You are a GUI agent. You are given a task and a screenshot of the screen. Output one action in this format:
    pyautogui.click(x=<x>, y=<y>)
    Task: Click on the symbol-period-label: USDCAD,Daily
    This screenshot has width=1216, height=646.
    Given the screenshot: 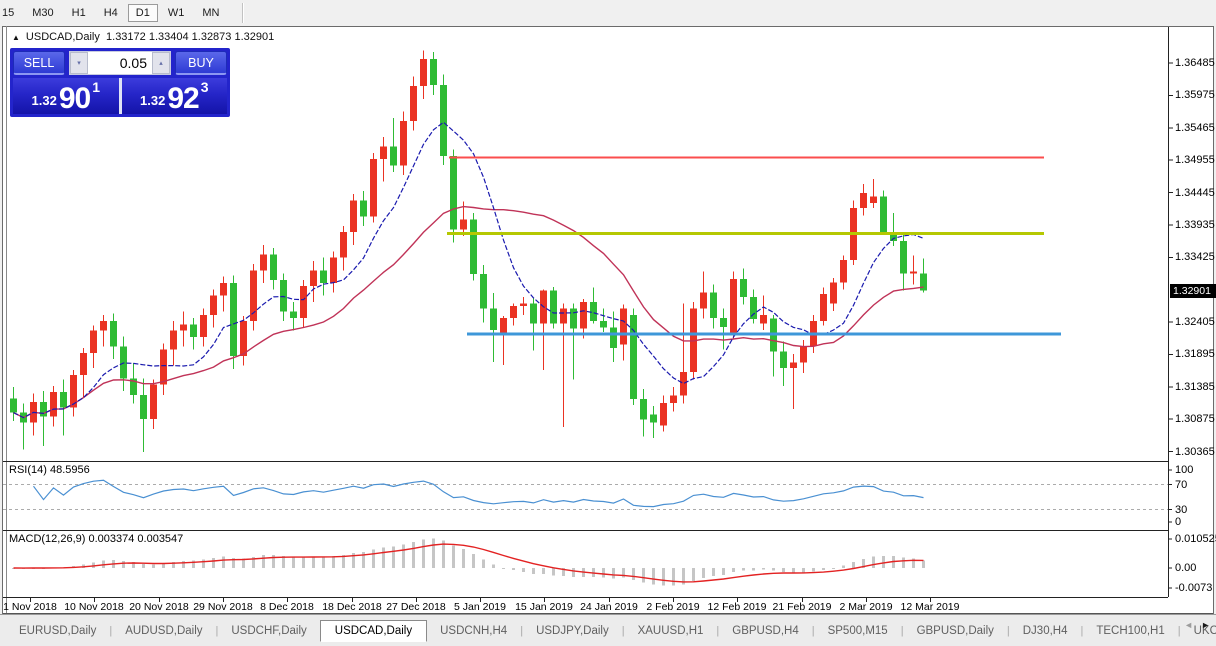 What is the action you would take?
    pyautogui.click(x=62, y=37)
    